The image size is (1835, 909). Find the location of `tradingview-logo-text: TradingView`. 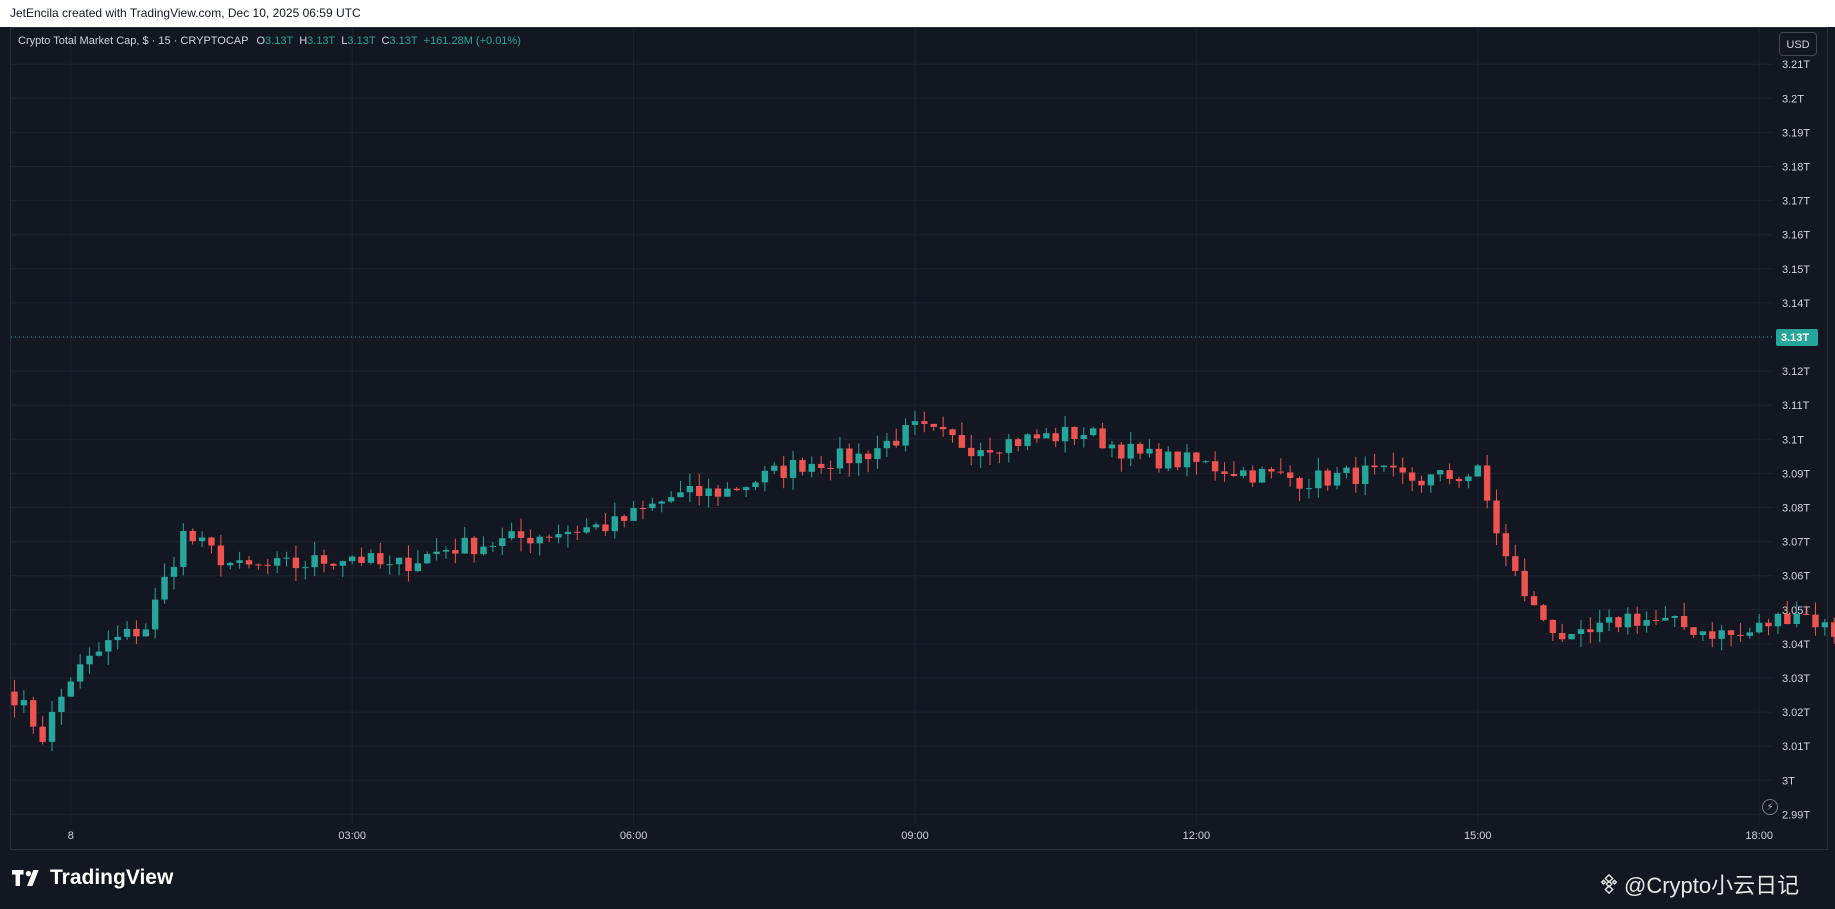

tradingview-logo-text: TradingView is located at coordinates (112, 877).